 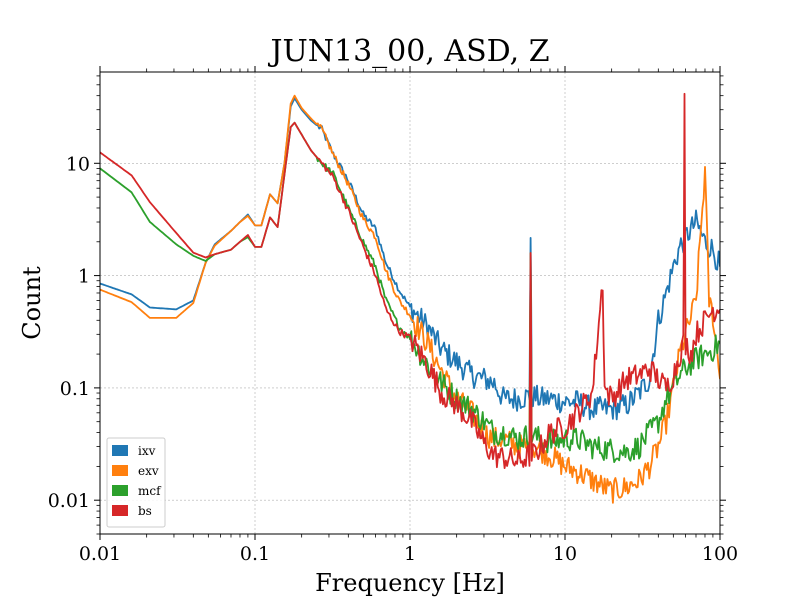 I want to click on x-tick-label: 100, so click(x=720, y=554).